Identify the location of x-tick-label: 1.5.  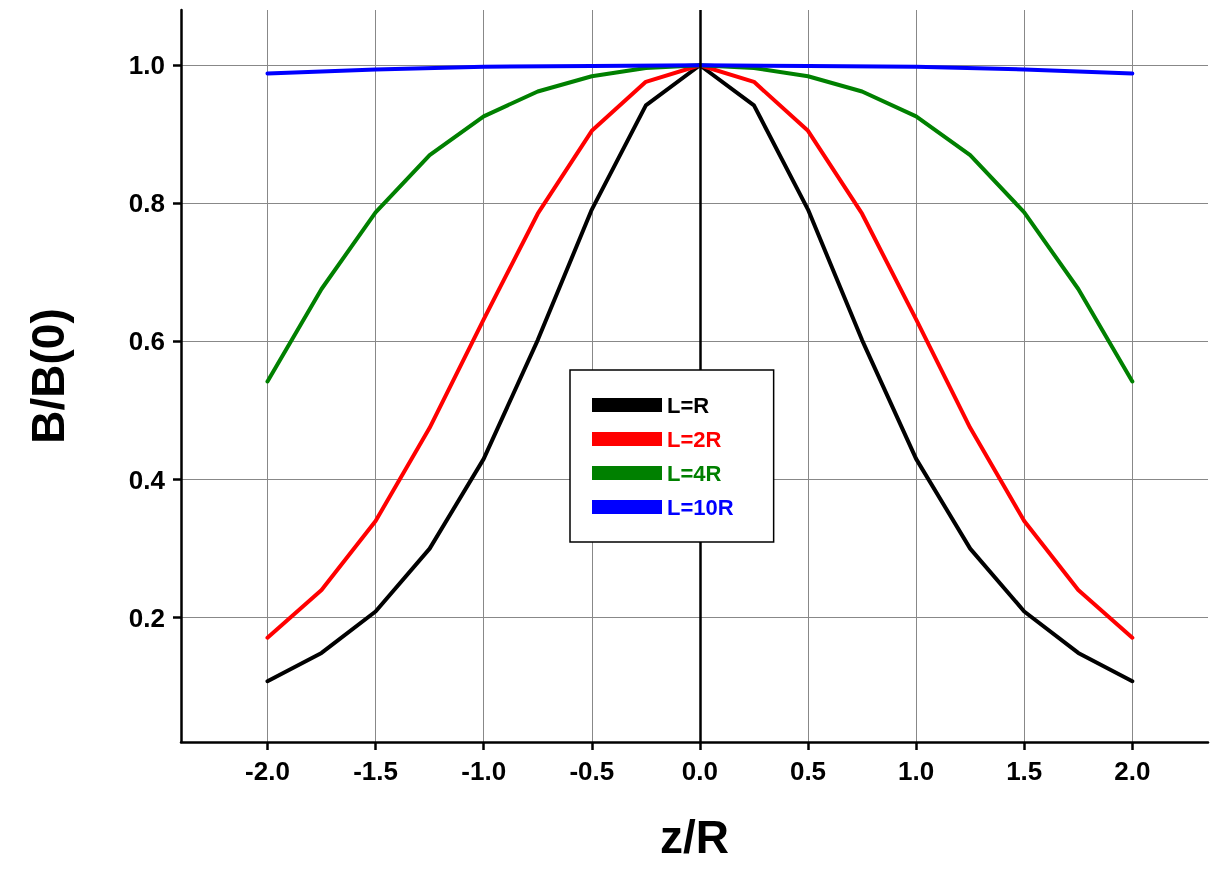
(1024, 771).